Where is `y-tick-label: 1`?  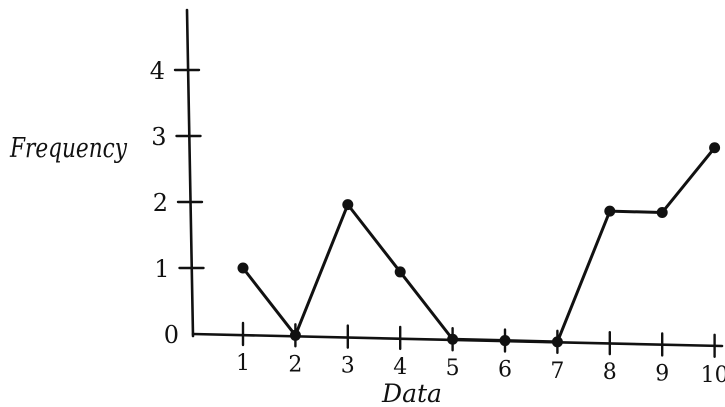
y-tick-label: 1 is located at coordinates (161, 269).